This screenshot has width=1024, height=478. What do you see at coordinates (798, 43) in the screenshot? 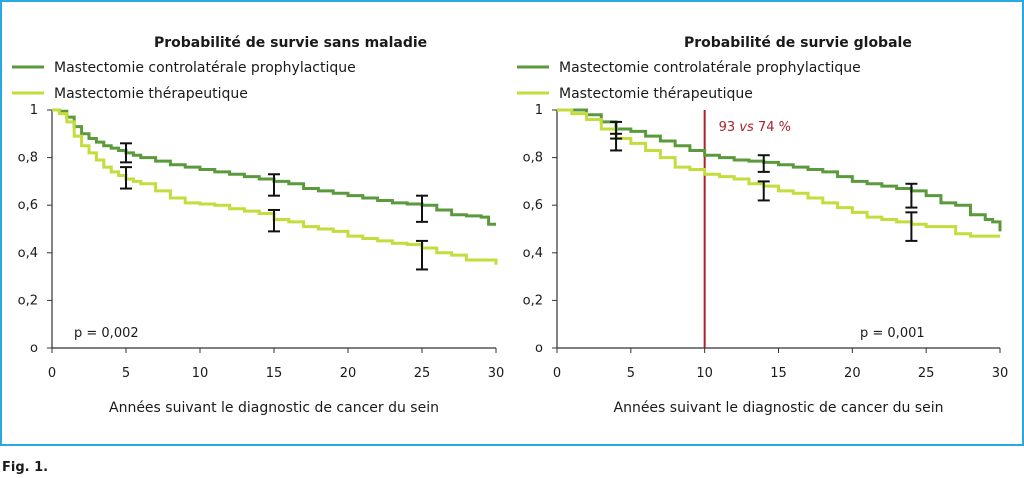
I see `chart-title-right: Probabilité de survie globale` at bounding box center [798, 43].